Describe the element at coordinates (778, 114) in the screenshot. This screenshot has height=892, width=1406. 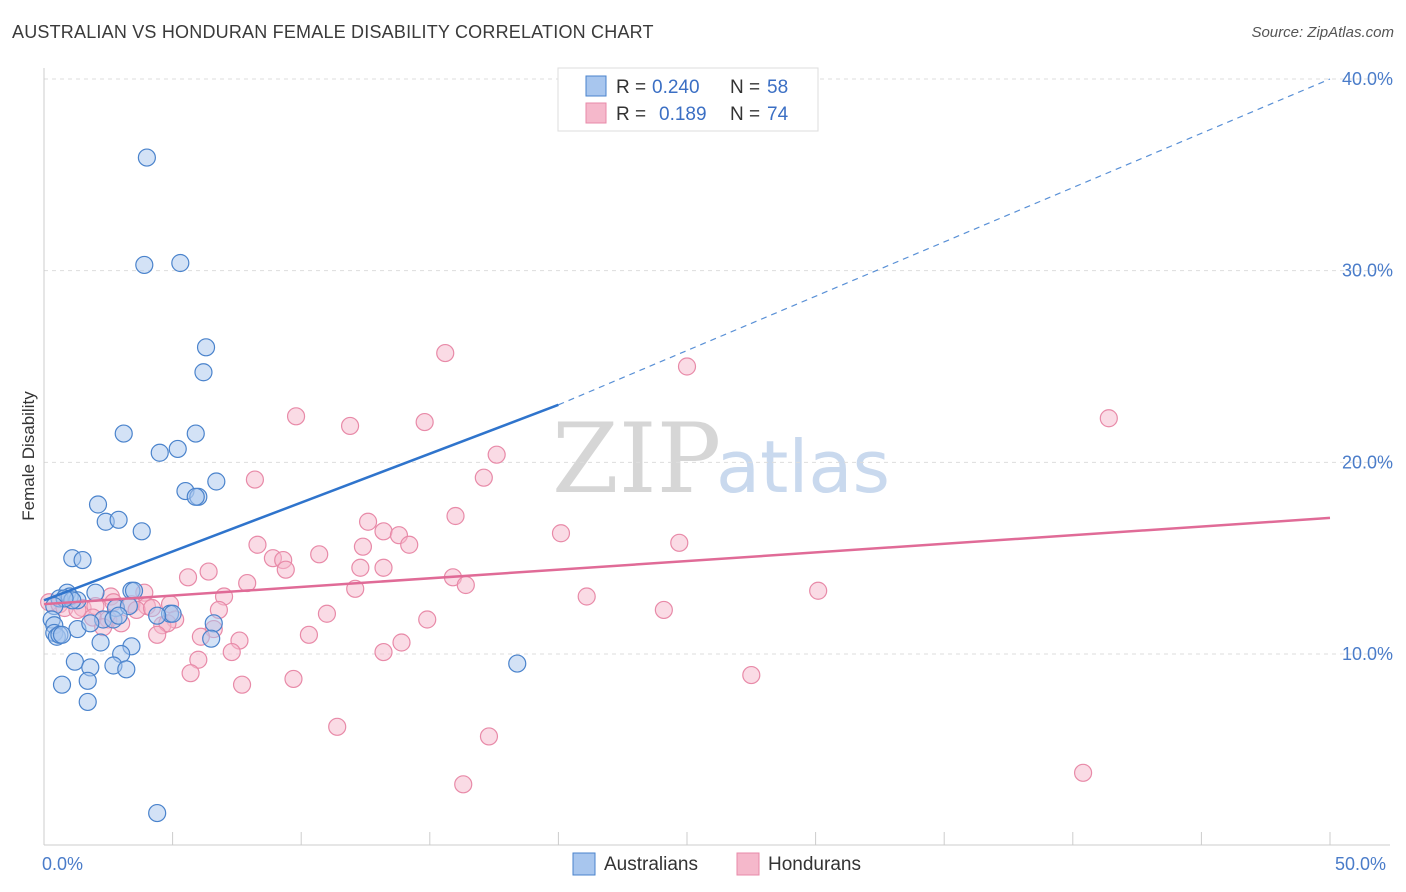
I see `legend-n-value-2: 74` at that location.